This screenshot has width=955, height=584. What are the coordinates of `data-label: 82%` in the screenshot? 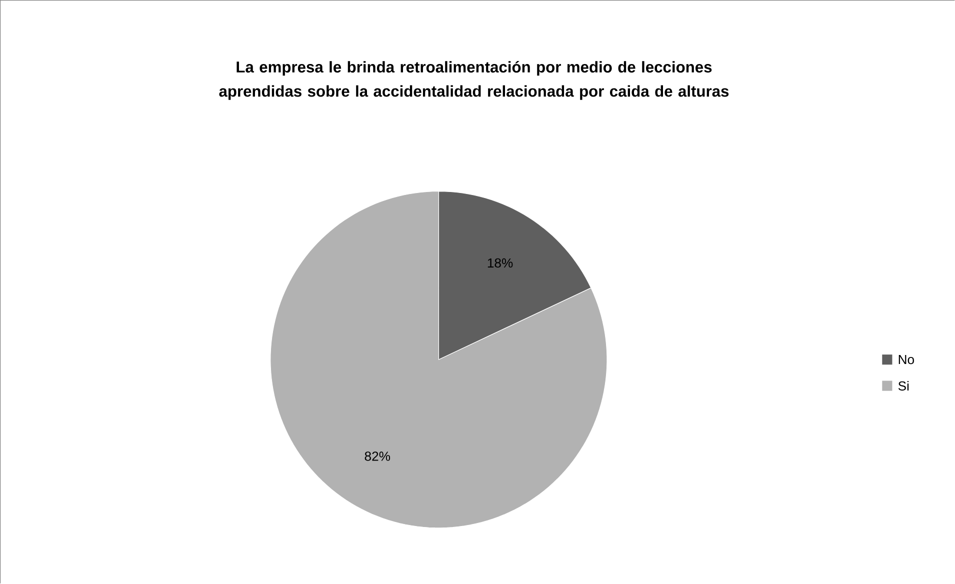 It's located at (377, 457).